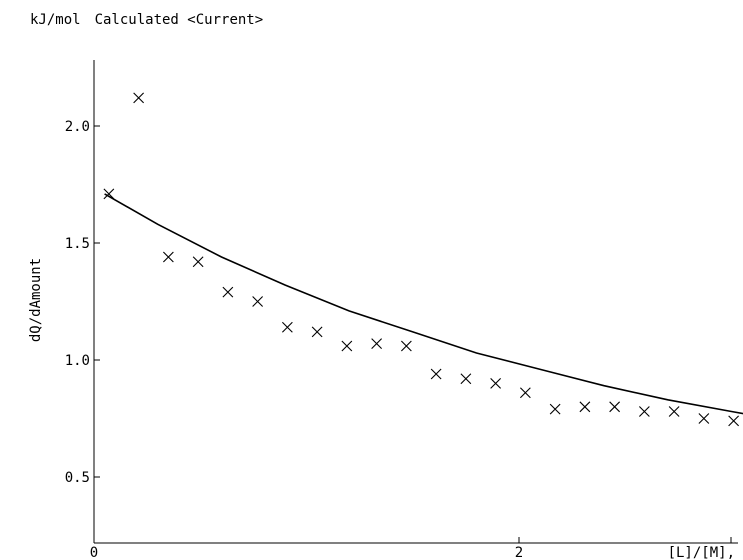  I want to click on y-tick-label: 2.0, so click(77, 127).